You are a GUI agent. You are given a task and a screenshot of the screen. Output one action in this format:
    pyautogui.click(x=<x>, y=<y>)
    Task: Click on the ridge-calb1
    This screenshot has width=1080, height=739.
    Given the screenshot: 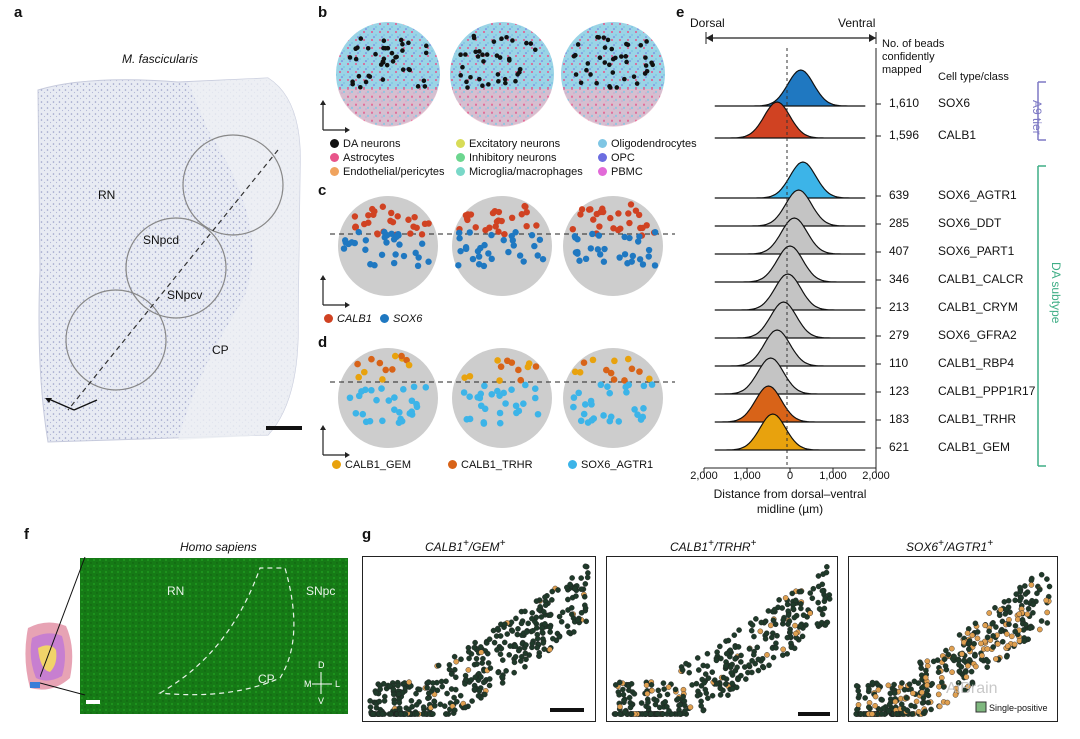 What is the action you would take?
    pyautogui.click(x=790, y=120)
    